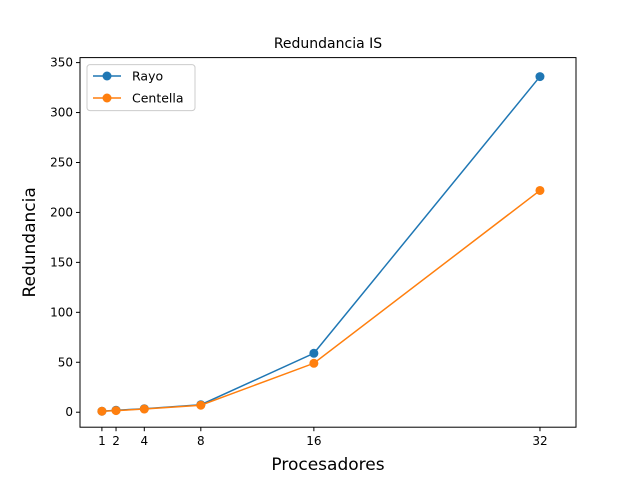  Describe the element at coordinates (65, 237) in the screenshot. I see `y-axis: 0 50 100 150 200 250 300 350` at that location.